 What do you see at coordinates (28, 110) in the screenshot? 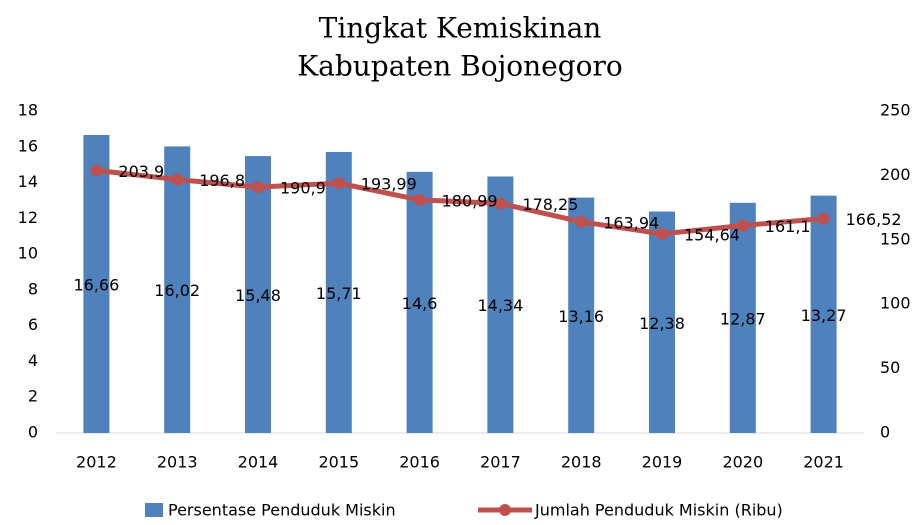
I see `y-tick-label: 18` at bounding box center [28, 110].